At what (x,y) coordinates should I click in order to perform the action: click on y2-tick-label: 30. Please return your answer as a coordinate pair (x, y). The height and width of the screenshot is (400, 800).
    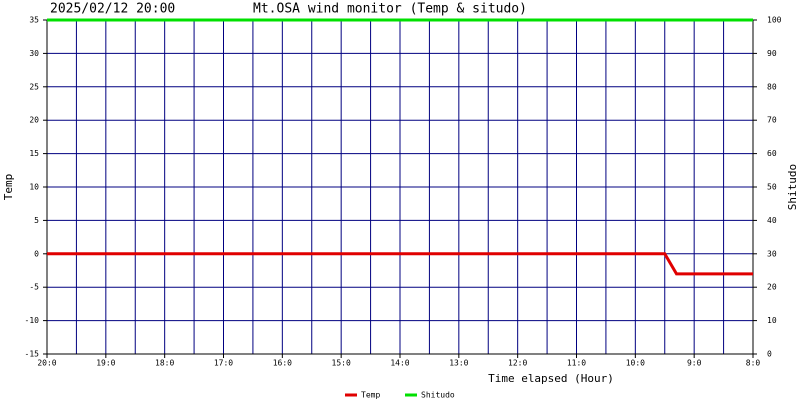
    Looking at the image, I should click on (772, 253).